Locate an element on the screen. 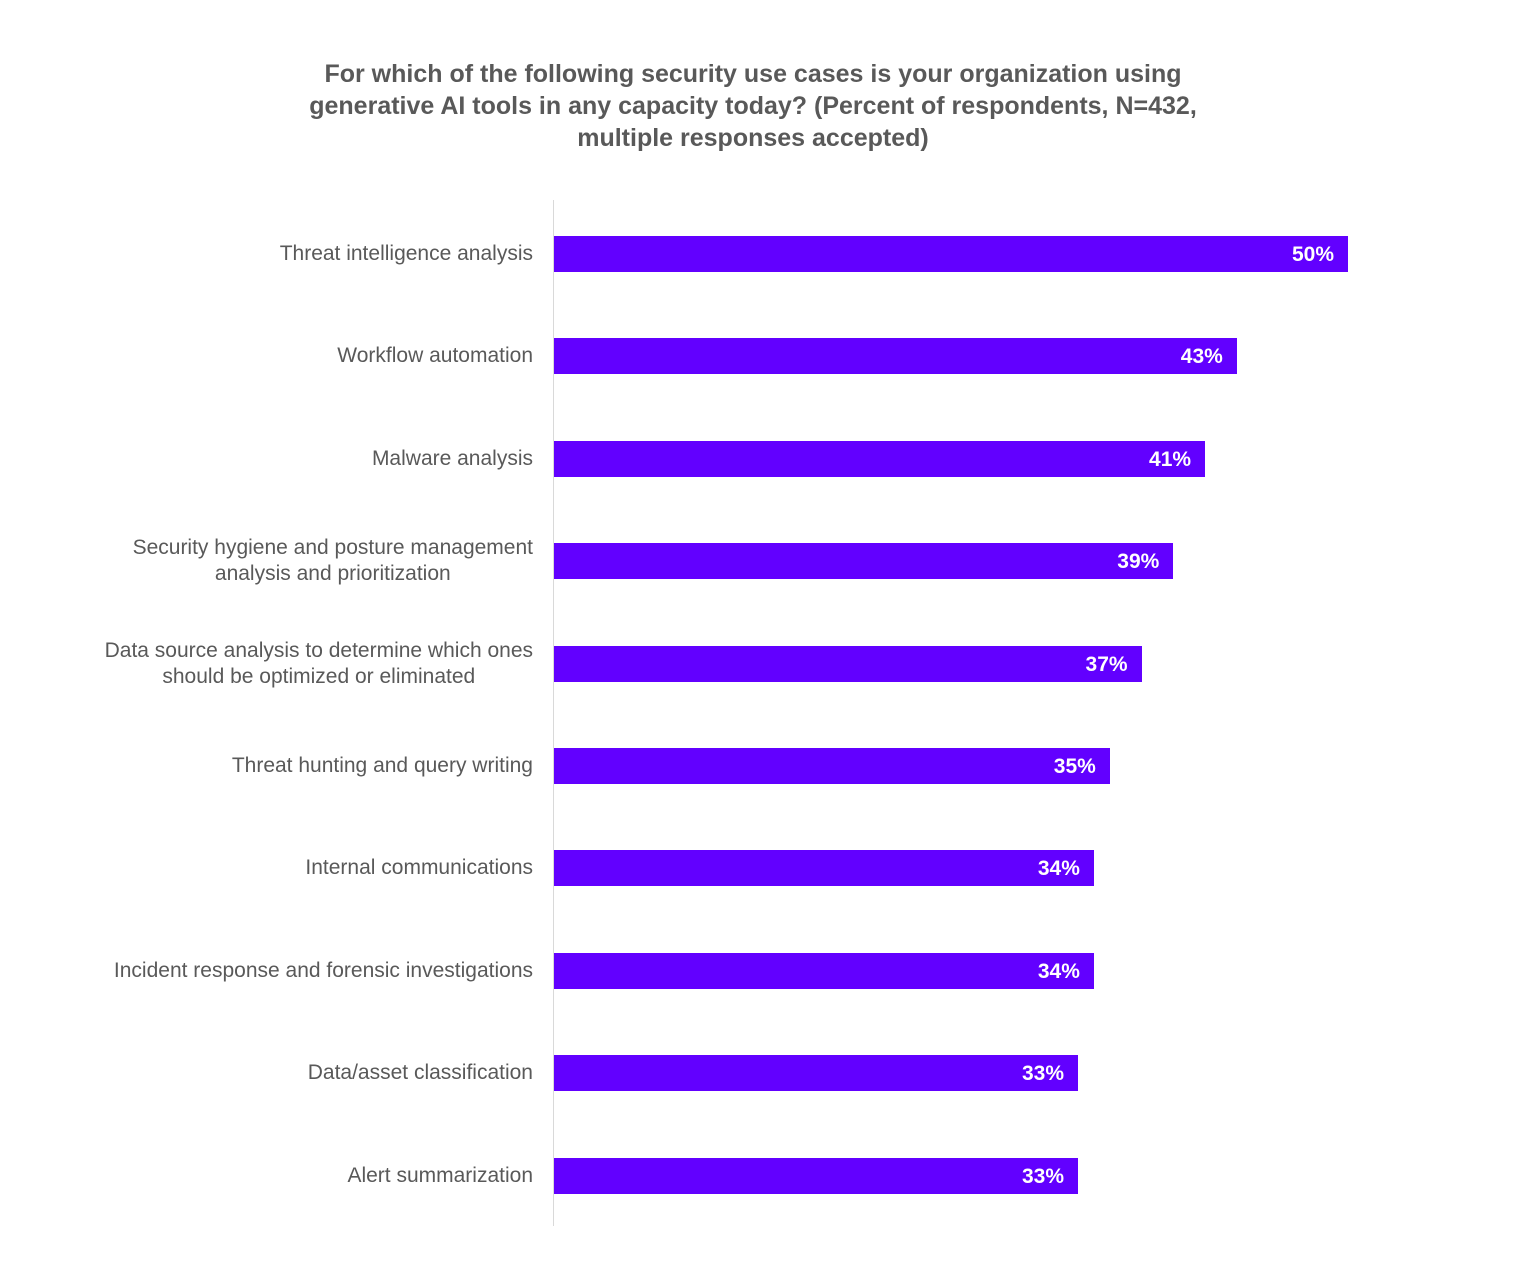 The height and width of the screenshot is (1264, 1536). bar-row: Internal communications 34% is located at coordinates (768, 868).